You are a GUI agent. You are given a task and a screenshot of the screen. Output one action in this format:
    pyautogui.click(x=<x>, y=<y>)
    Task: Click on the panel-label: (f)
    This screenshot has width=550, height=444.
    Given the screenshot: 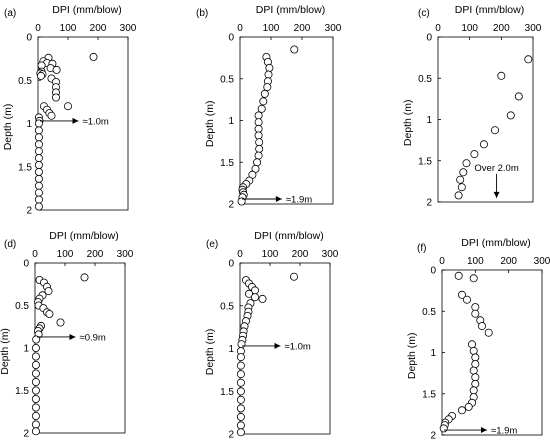 What is the action you would take?
    pyautogui.click(x=421, y=248)
    